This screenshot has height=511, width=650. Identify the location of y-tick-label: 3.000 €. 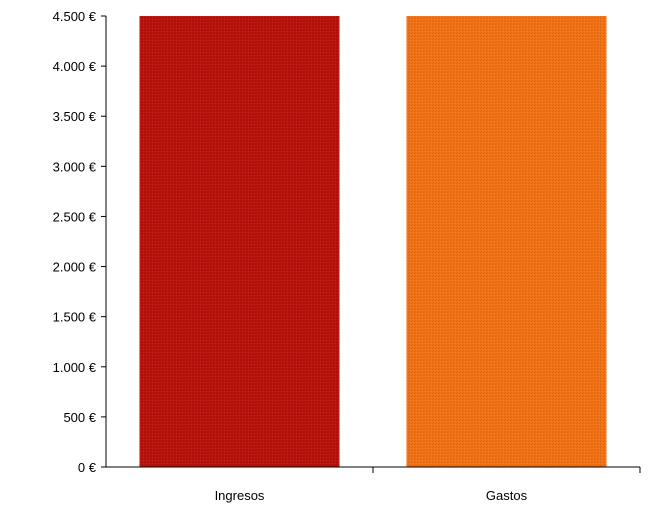
(75, 166).